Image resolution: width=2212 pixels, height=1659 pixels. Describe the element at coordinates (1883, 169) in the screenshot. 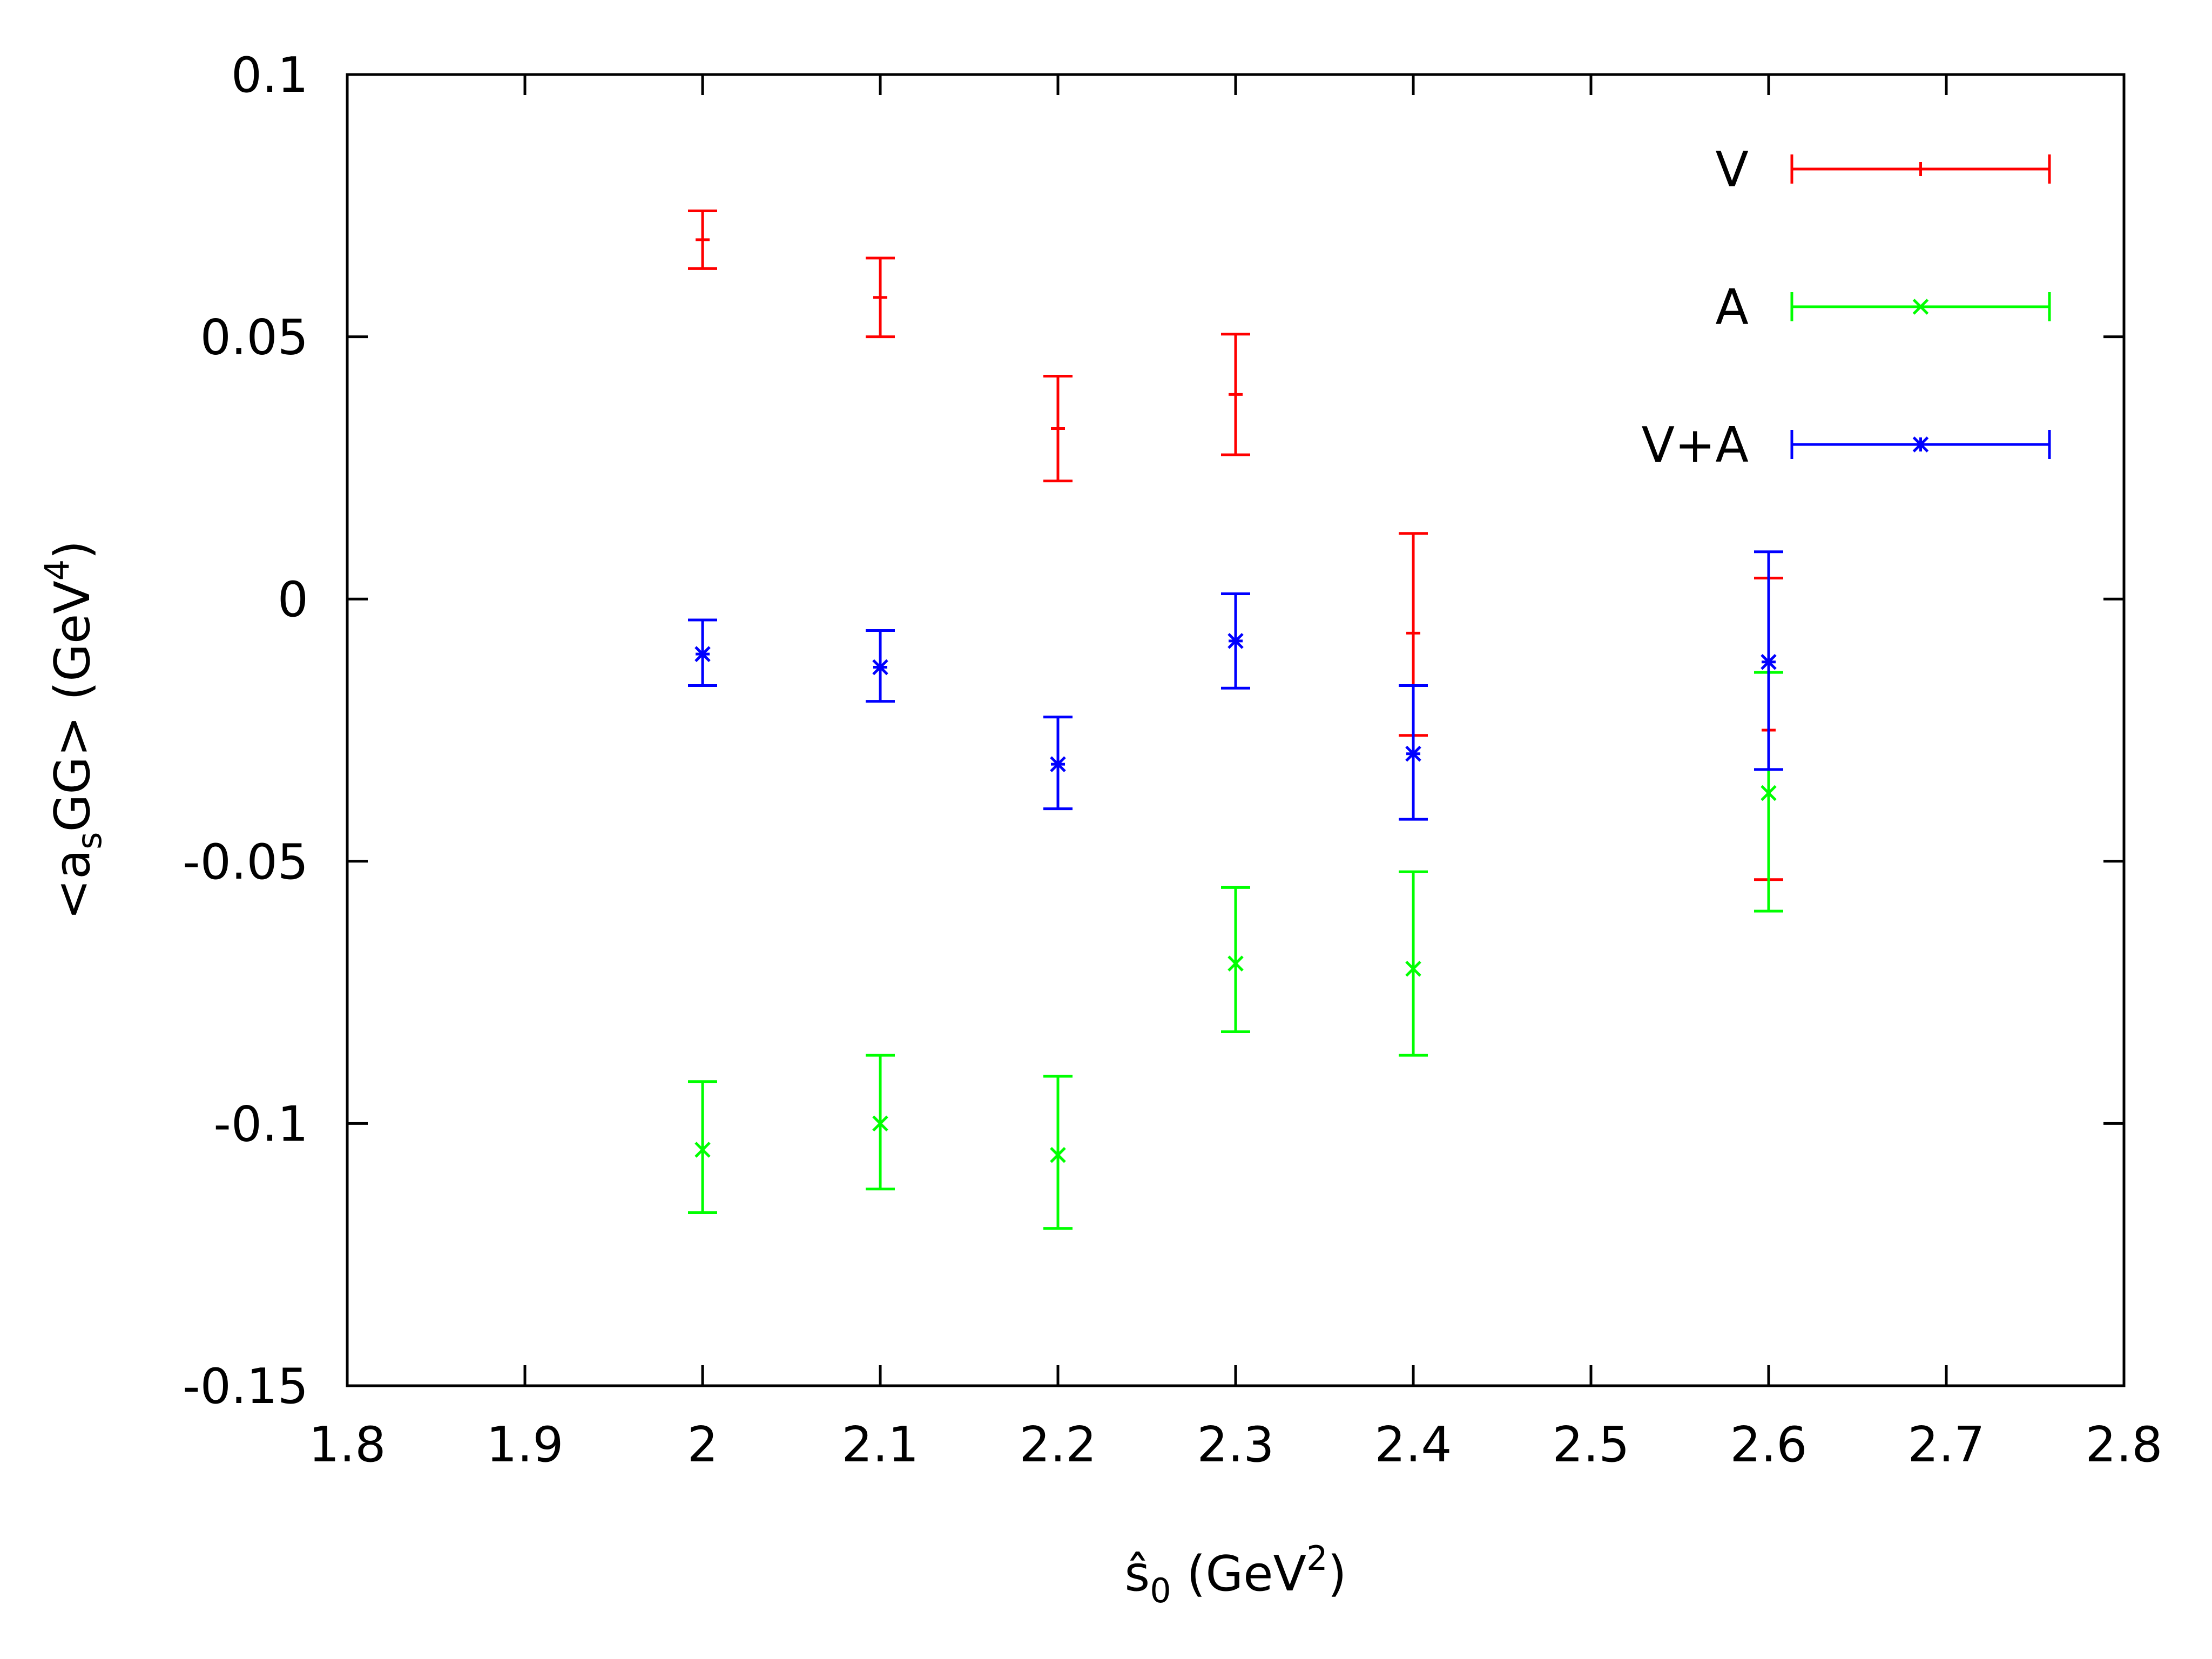

I see `legend-entry-v: V` at that location.